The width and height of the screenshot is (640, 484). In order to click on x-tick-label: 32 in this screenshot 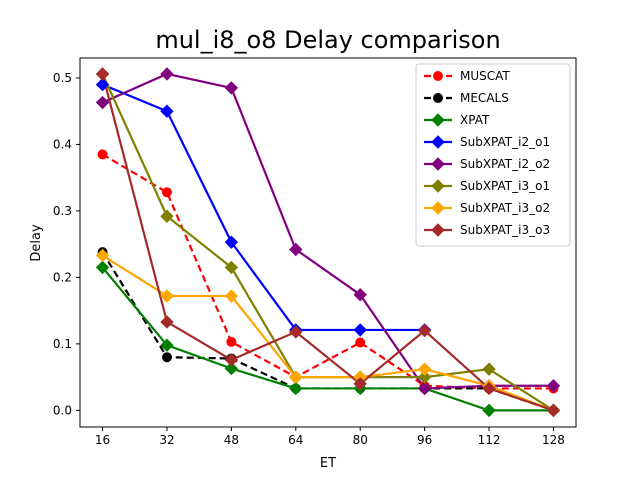, I will do `click(166, 440)`.